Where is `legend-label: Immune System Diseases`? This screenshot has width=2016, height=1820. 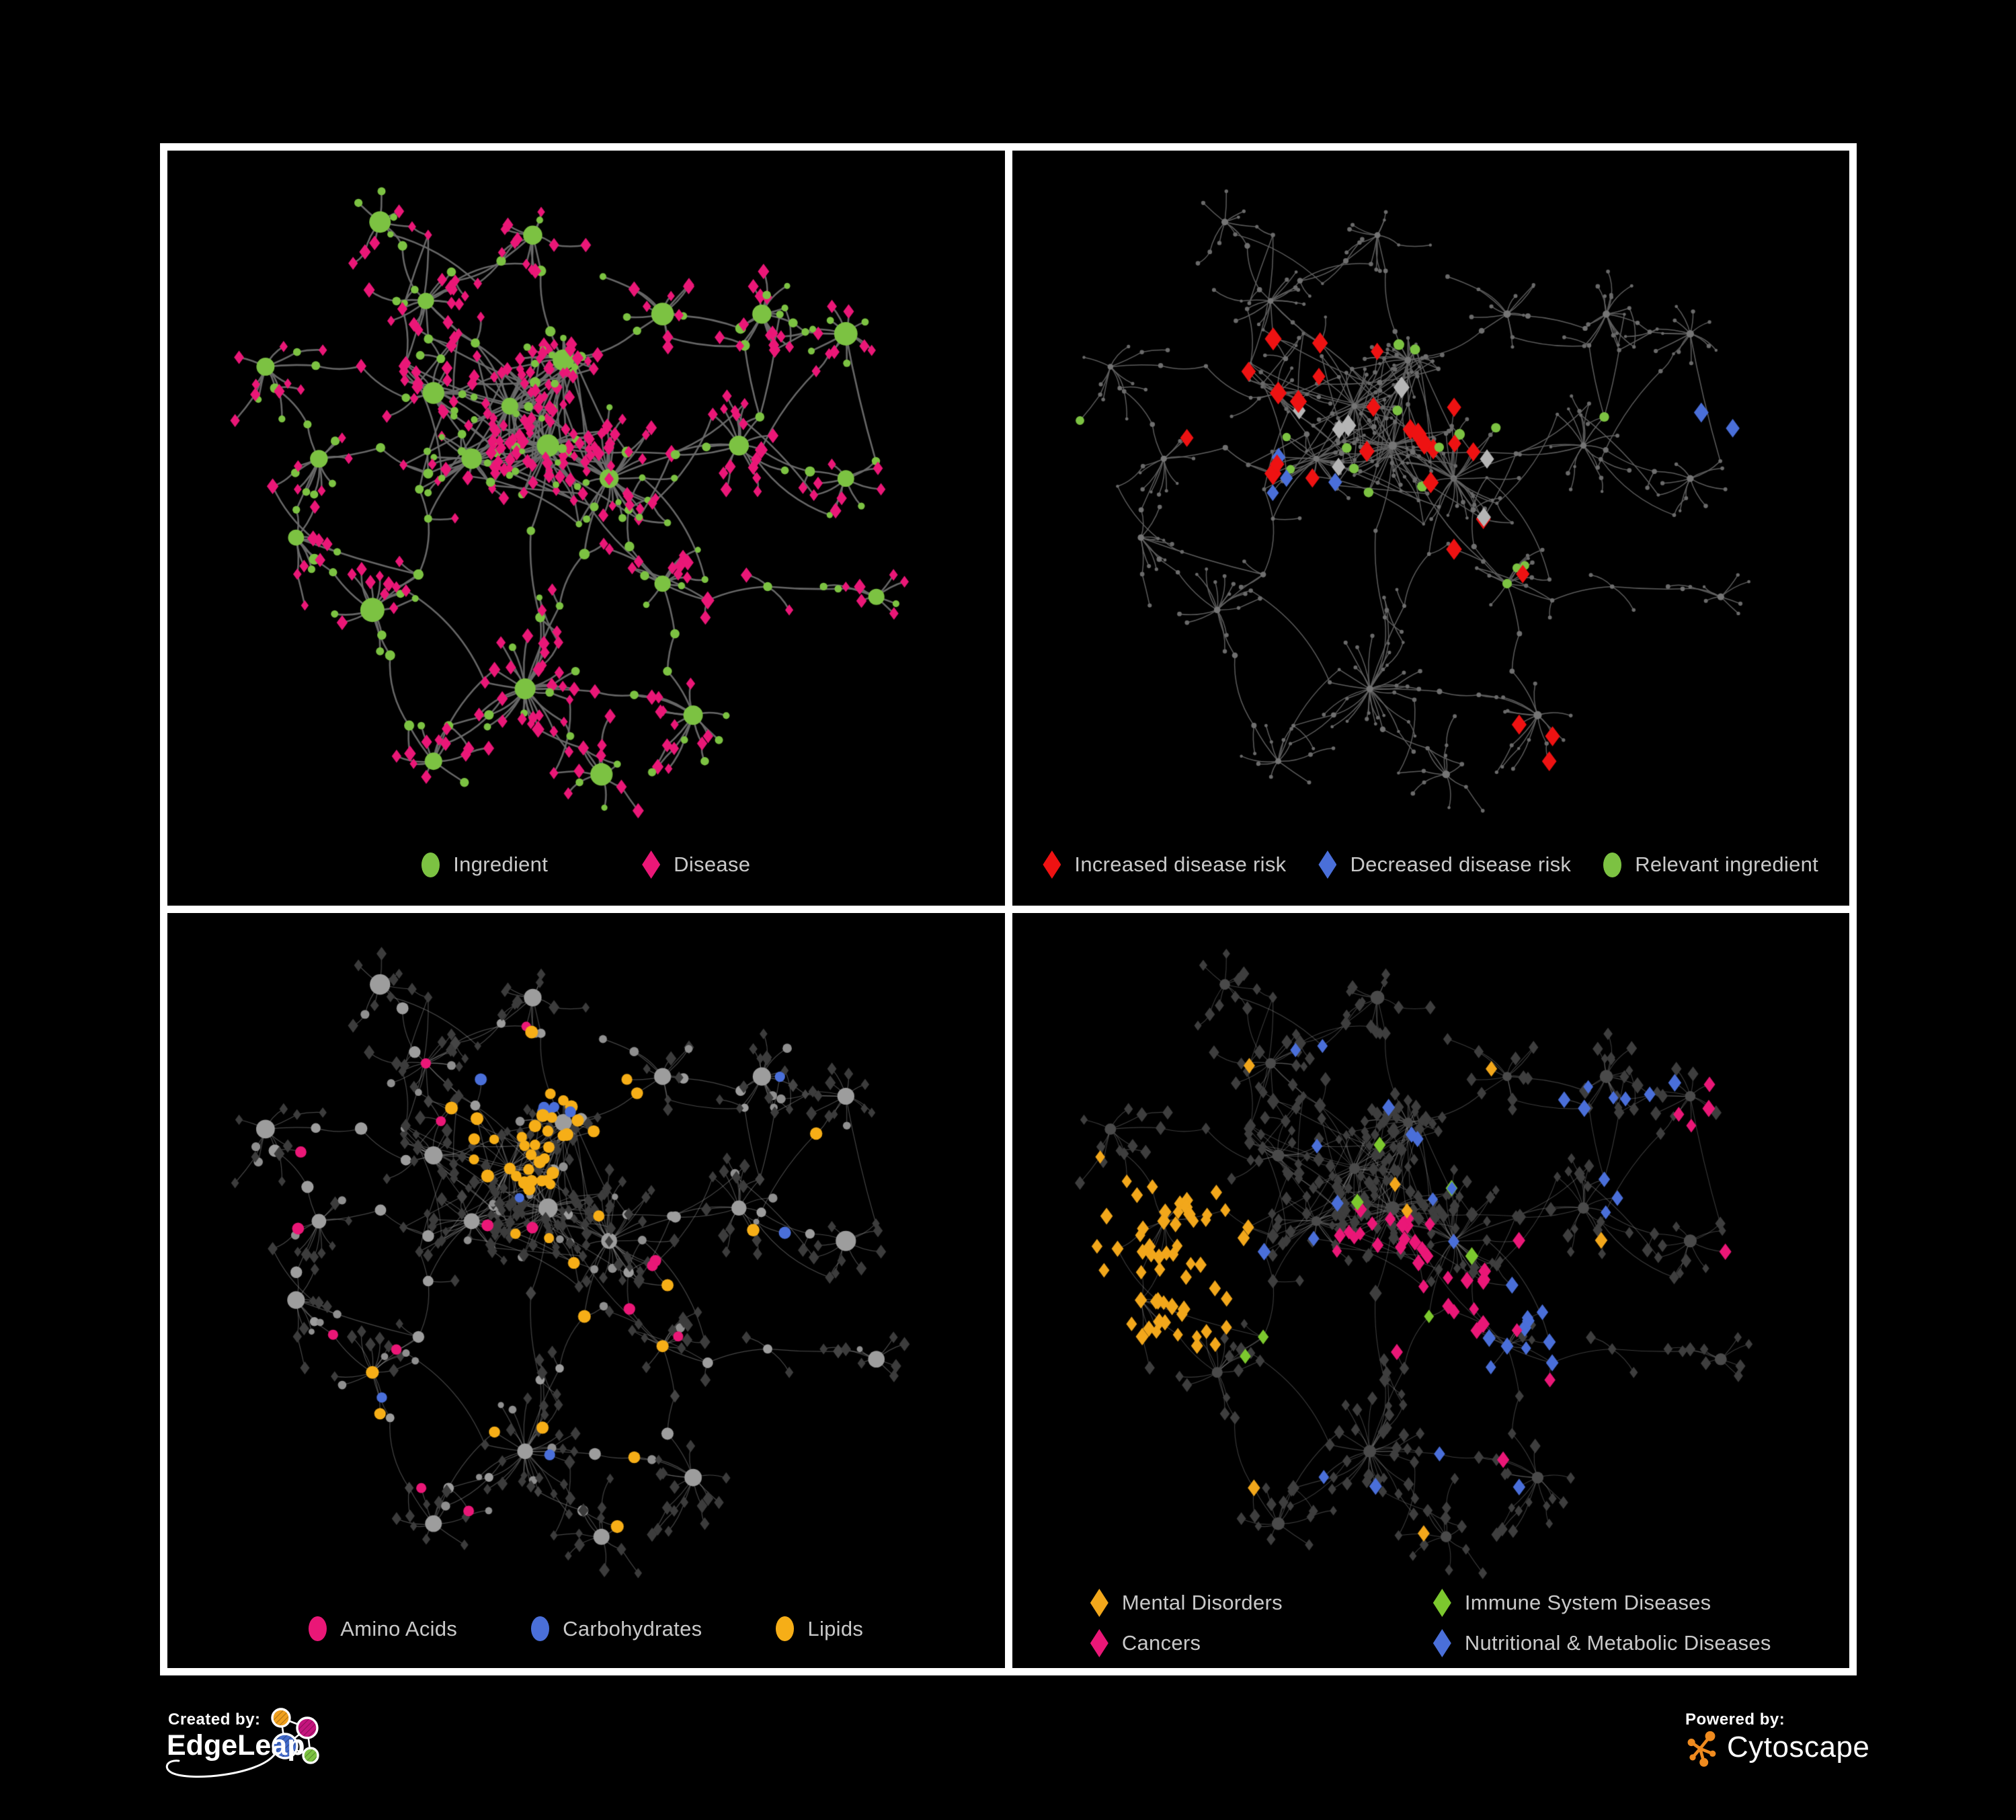 legend-label: Immune System Diseases is located at coordinates (1587, 1602).